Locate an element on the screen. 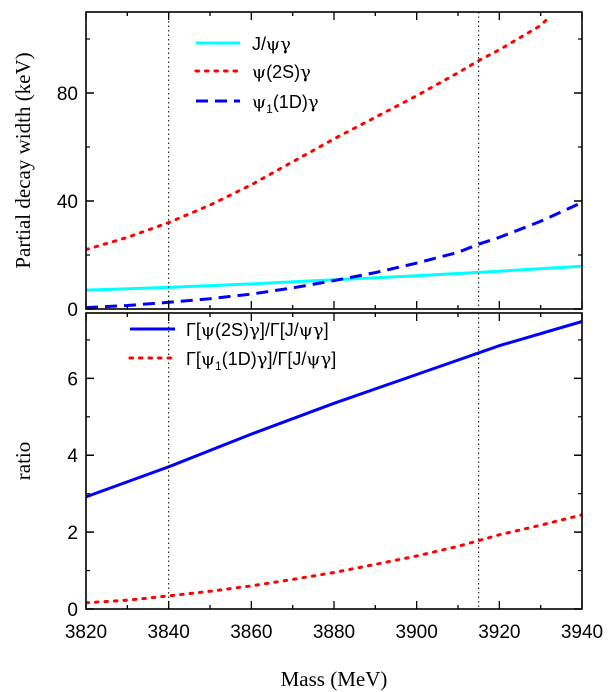  top-legend: J/ψγ ψ(2S)γ ψ1(1D)γ is located at coordinates (256, 75).